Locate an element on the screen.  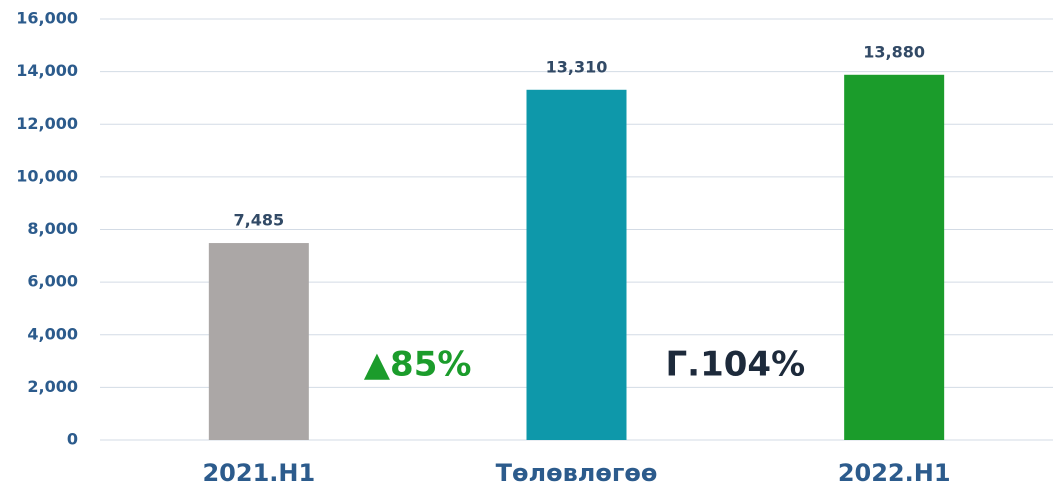
y-tick-label: 0 is located at coordinates (72, 439).